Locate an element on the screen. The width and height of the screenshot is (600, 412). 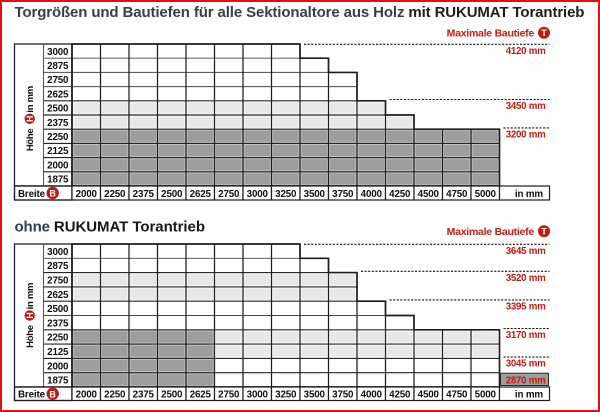
svg-text: 3170 mm is located at coordinates (526, 335).